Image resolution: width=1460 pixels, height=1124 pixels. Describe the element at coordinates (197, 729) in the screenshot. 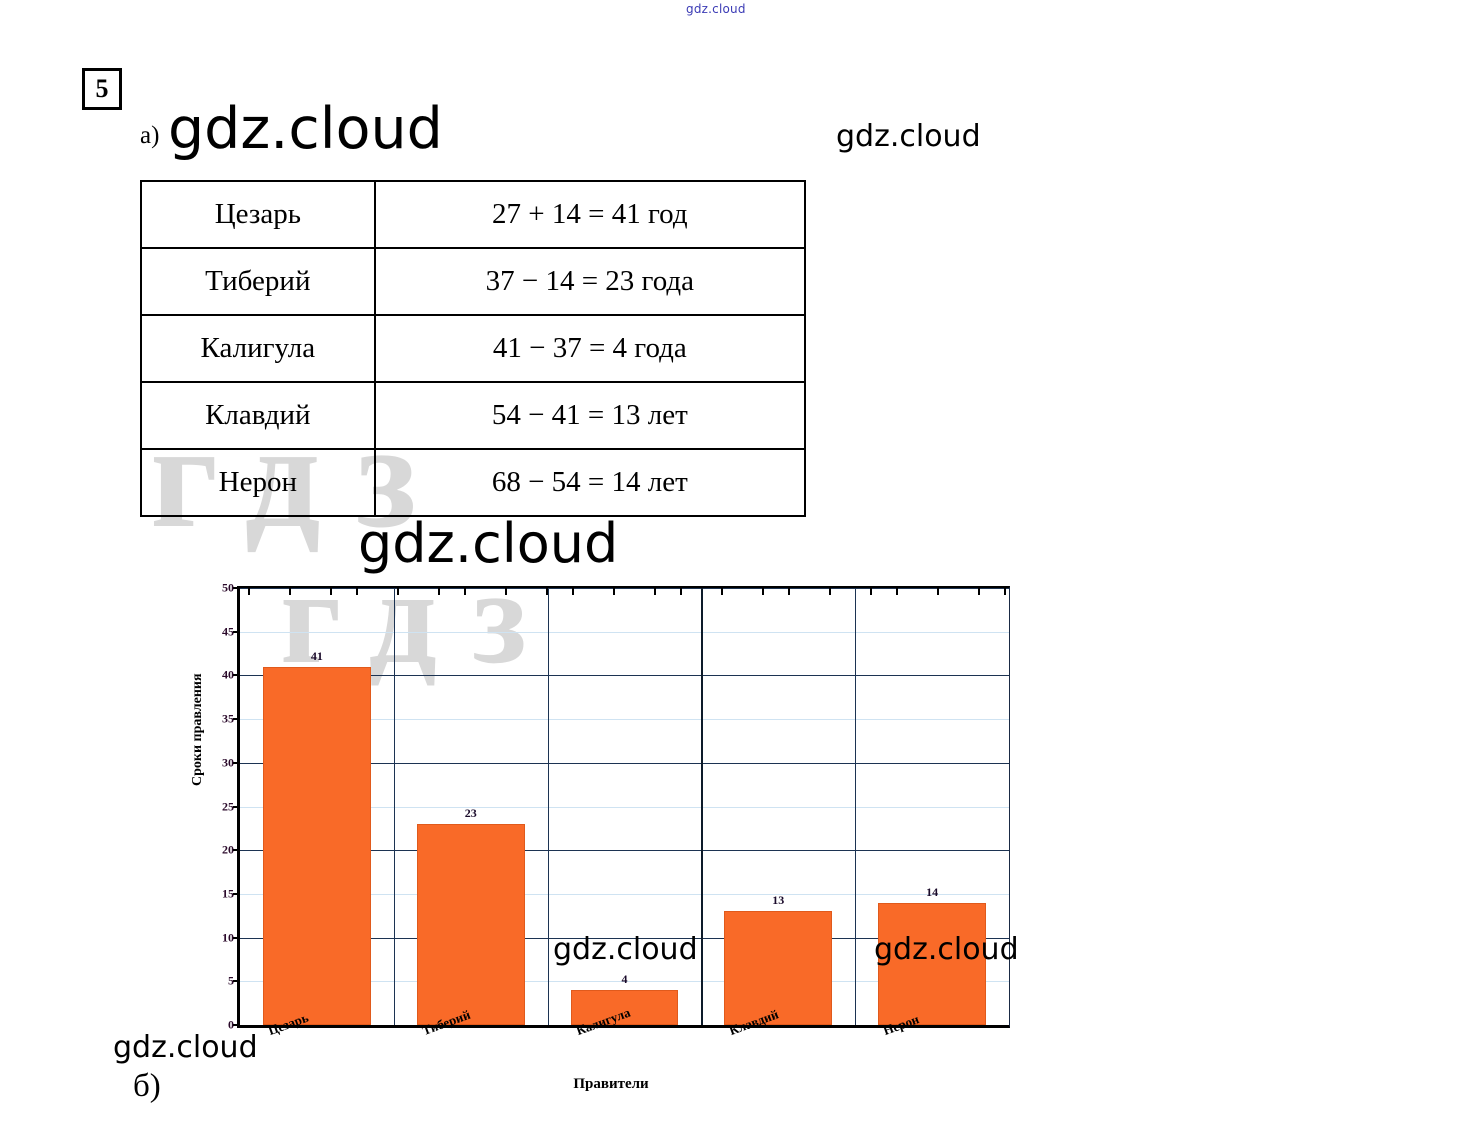

I see `chart-y-axis-title: Сроки правления` at that location.